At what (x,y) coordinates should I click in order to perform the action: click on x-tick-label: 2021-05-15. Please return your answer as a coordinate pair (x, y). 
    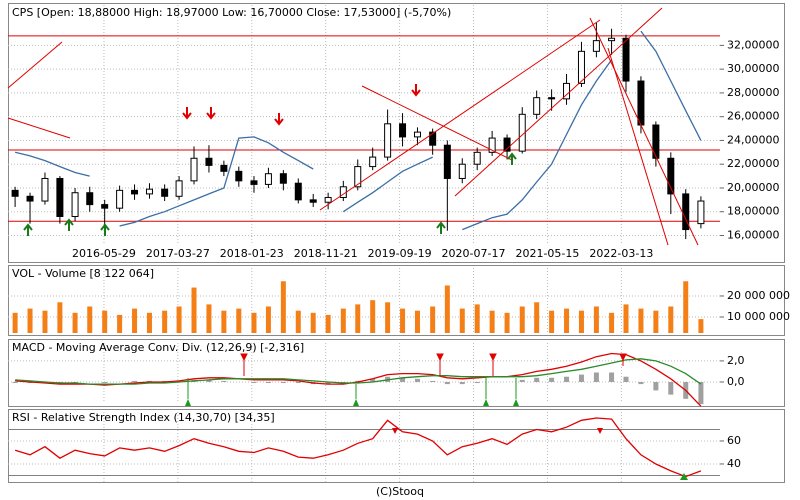
    Looking at the image, I should click on (547, 253).